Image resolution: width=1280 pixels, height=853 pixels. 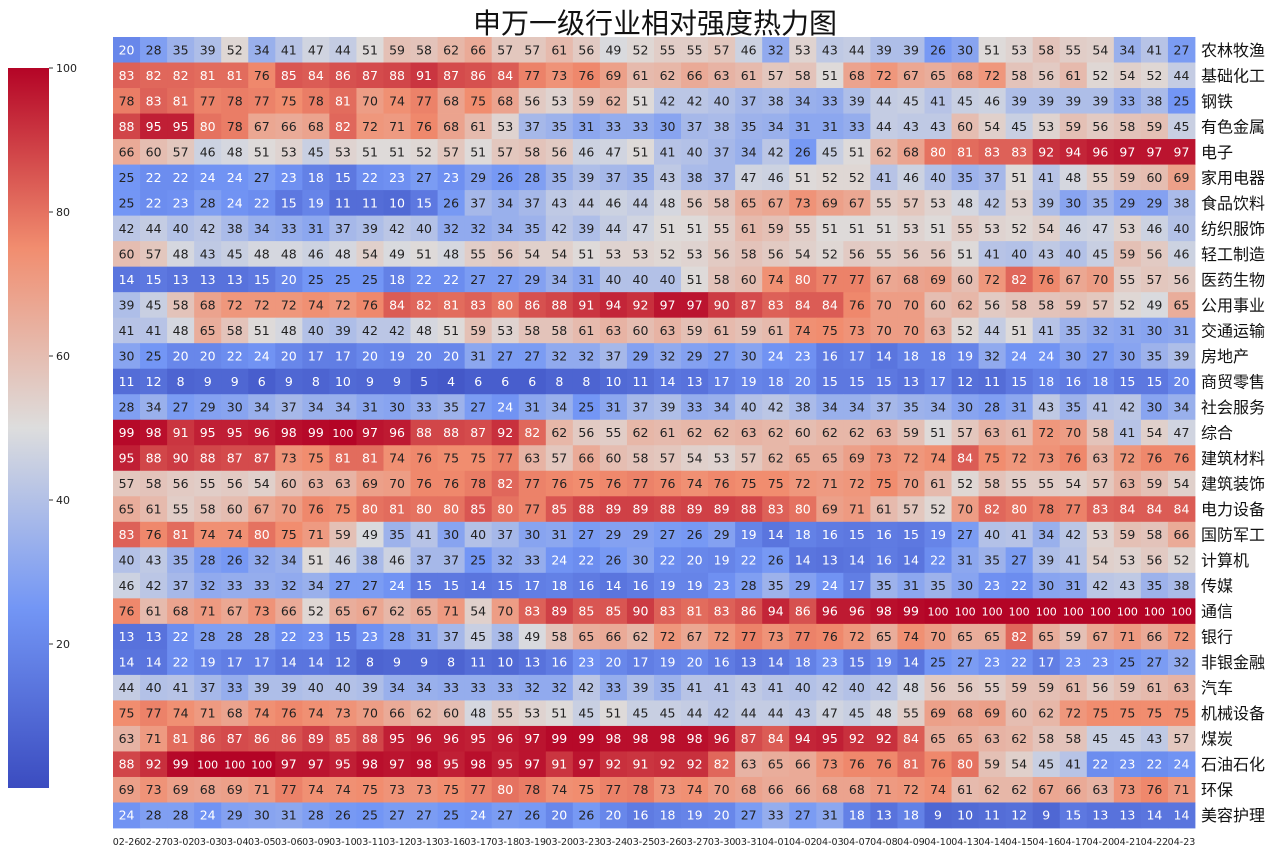 I want to click on cell-value-label: 91, so click(x=559, y=764).